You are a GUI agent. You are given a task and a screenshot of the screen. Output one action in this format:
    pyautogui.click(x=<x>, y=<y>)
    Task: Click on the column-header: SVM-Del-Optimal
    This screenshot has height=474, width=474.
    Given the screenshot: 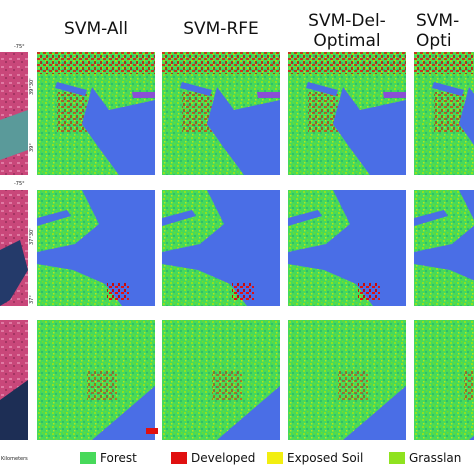 What is the action you would take?
    pyautogui.click(x=347, y=31)
    